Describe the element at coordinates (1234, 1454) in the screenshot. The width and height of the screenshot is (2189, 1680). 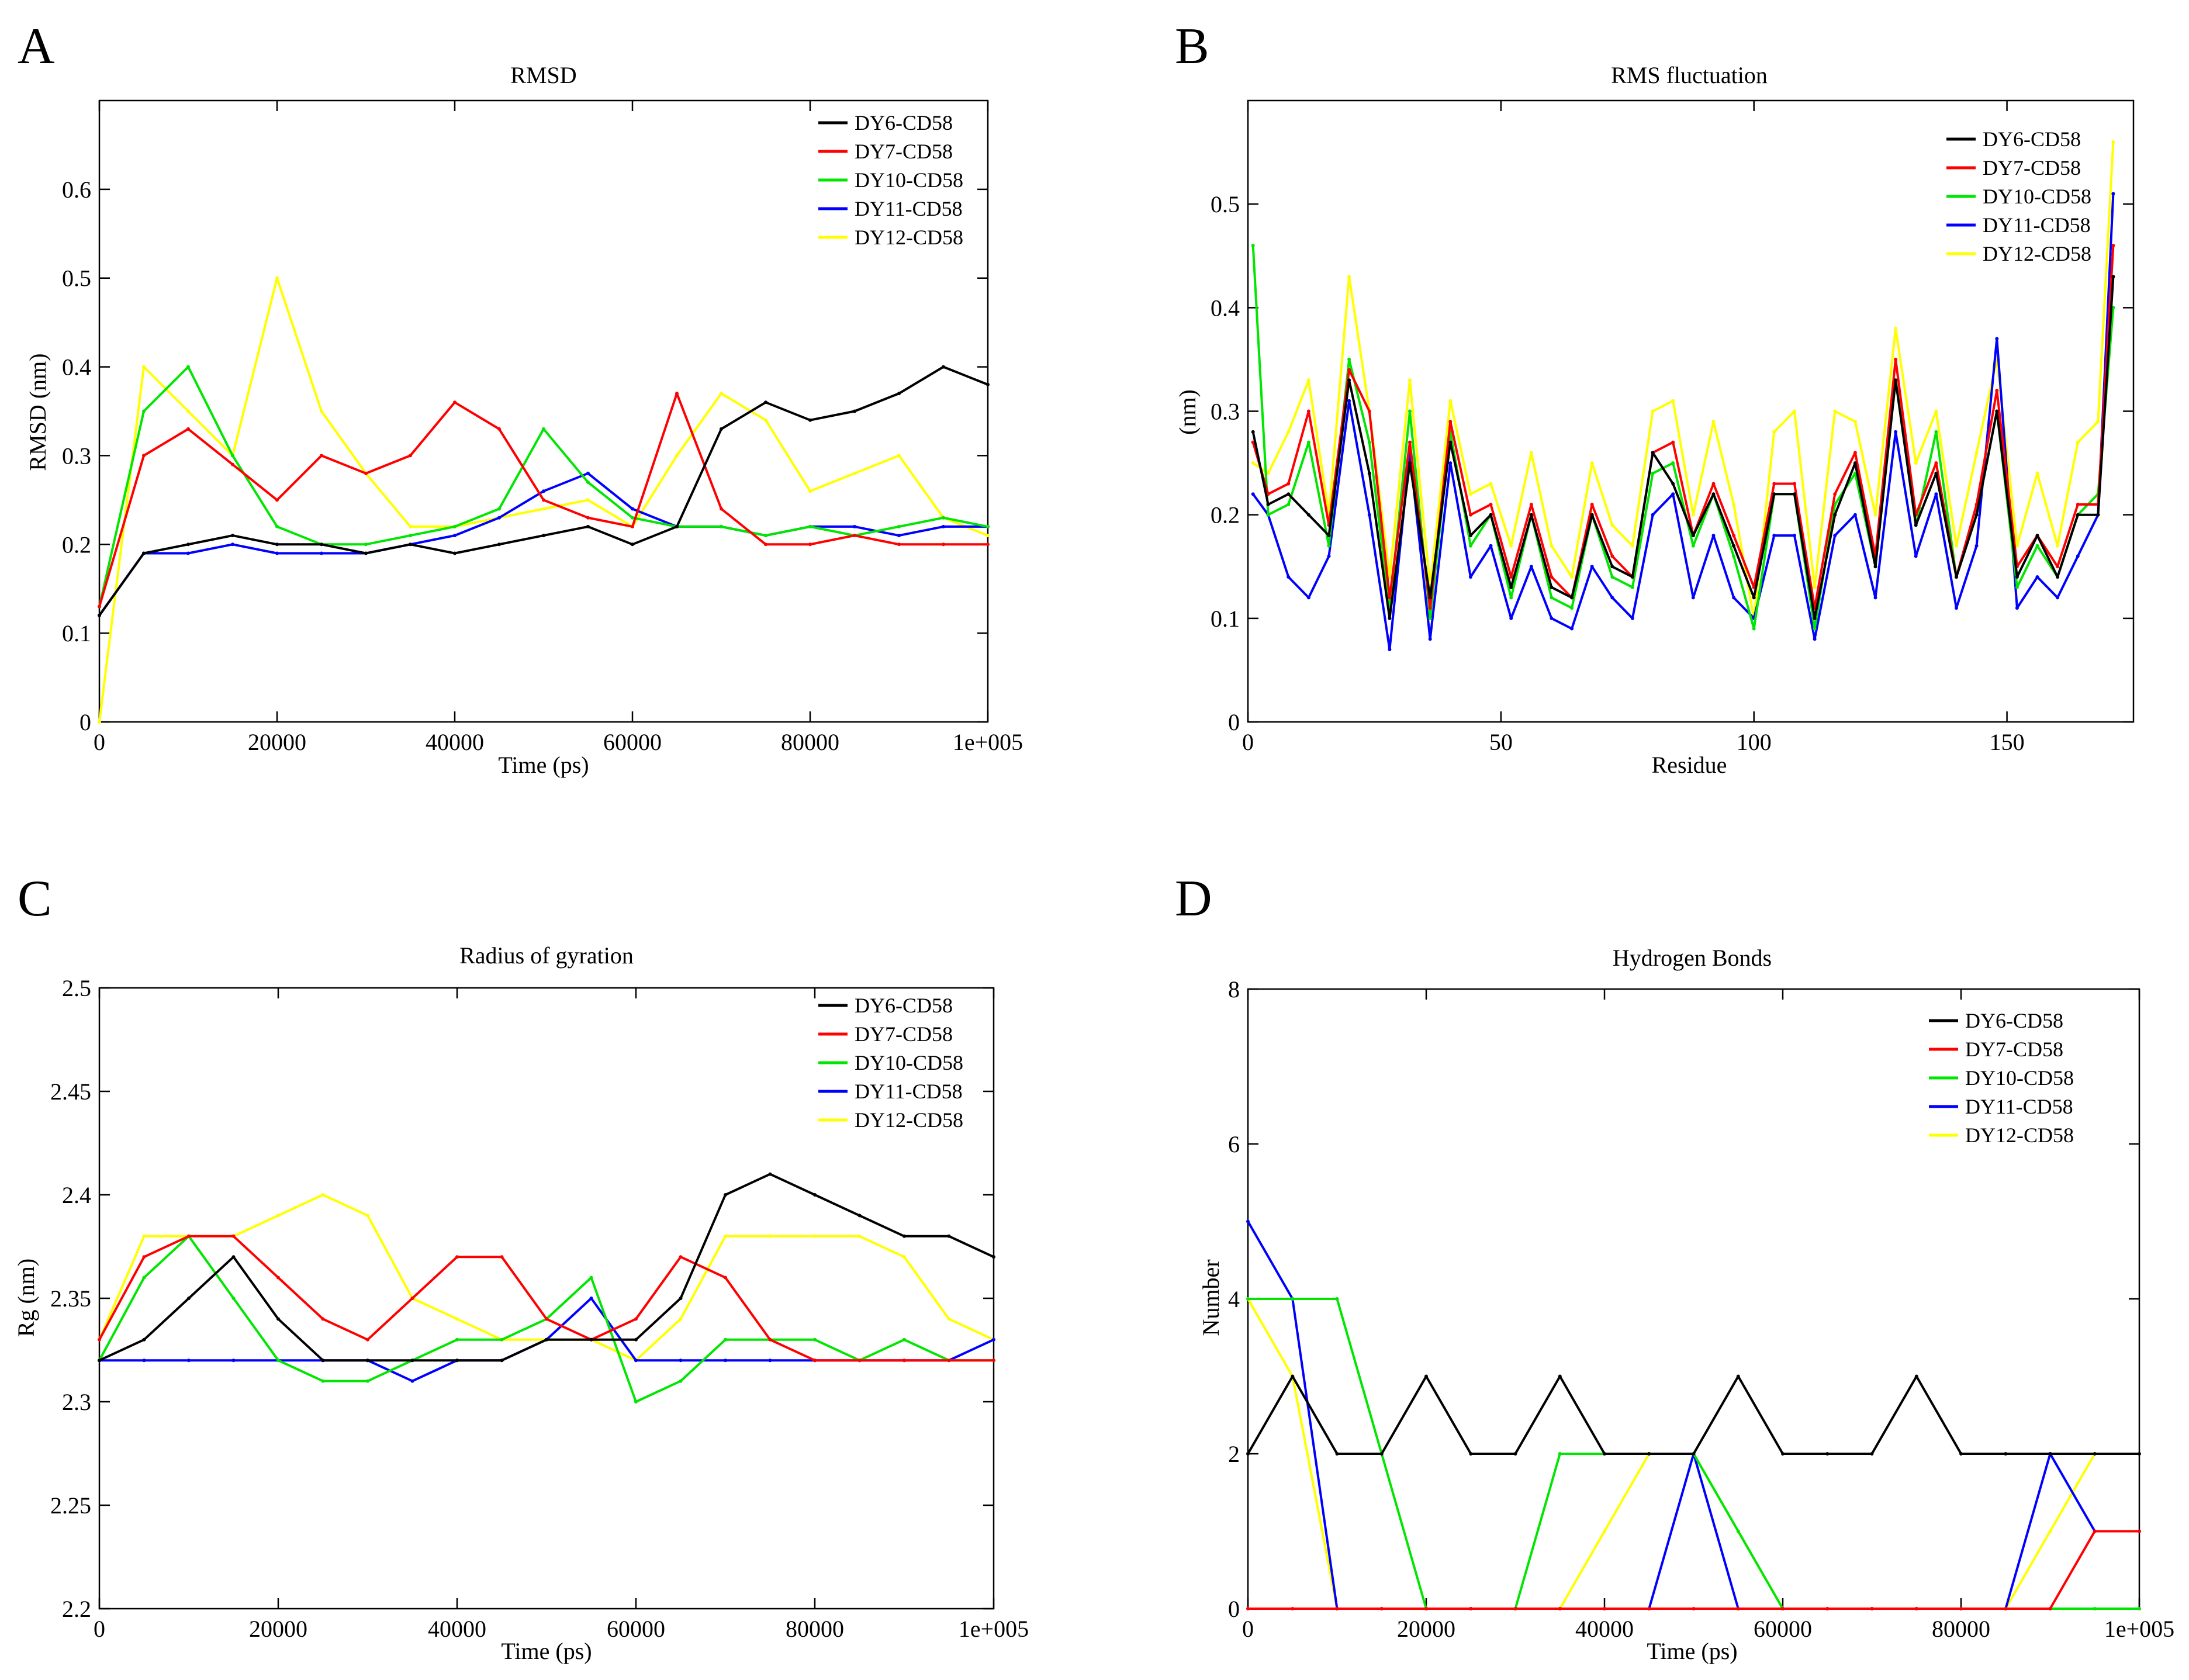
I see `y-tick-label: 2` at that location.